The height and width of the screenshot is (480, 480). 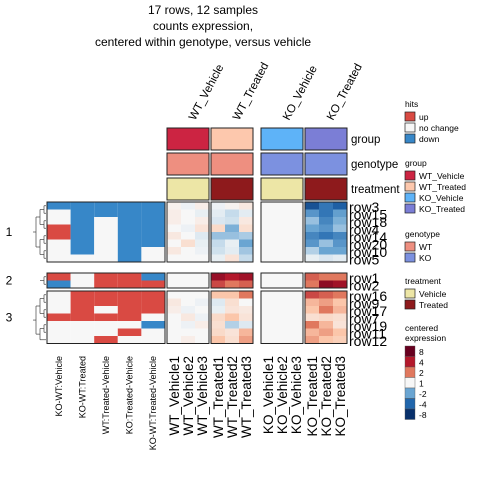 I want to click on heat-cell-row1-KO_Vehicle2, so click(x=282, y=277).